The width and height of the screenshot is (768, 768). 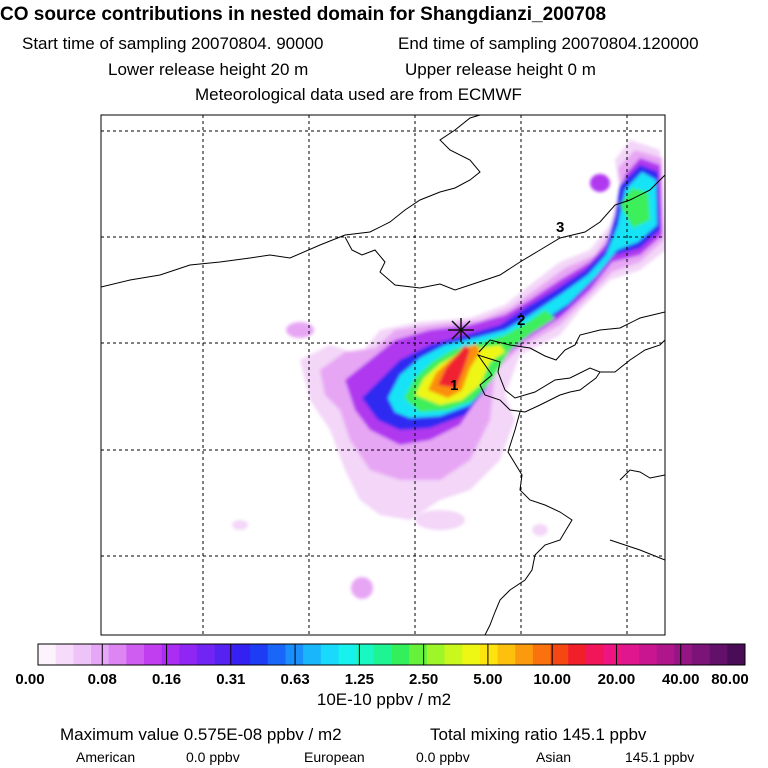 I want to click on european-label: European, so click(x=334, y=757).